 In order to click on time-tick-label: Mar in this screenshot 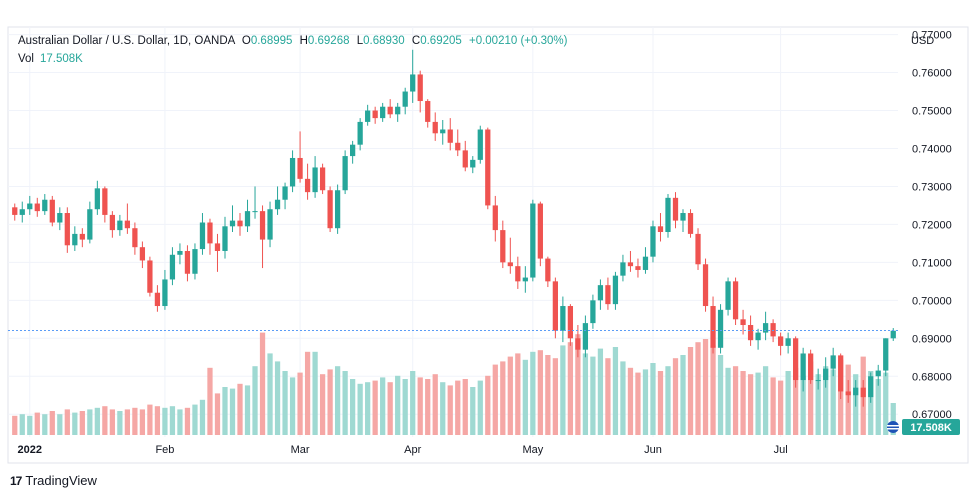, I will do `click(300, 450)`.